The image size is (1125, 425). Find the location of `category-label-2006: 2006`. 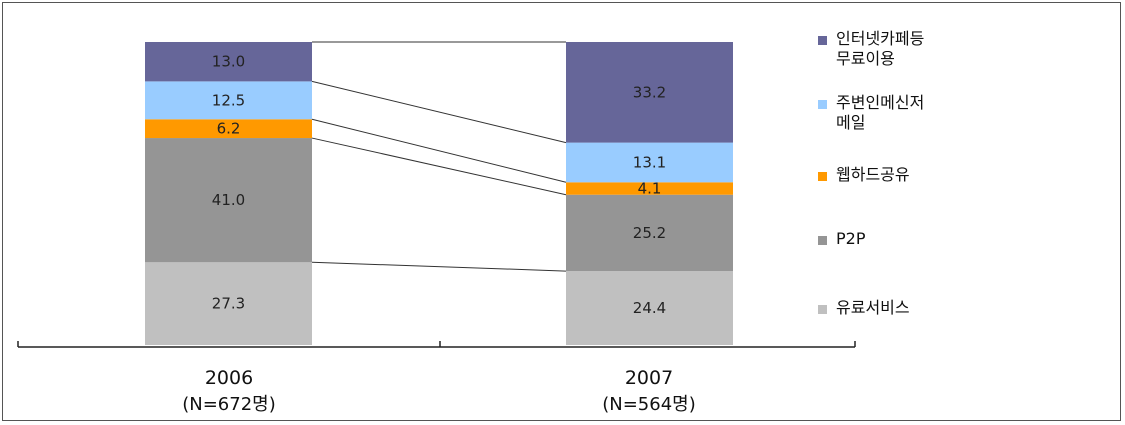

category-label-2006: 2006 is located at coordinates (229, 378).